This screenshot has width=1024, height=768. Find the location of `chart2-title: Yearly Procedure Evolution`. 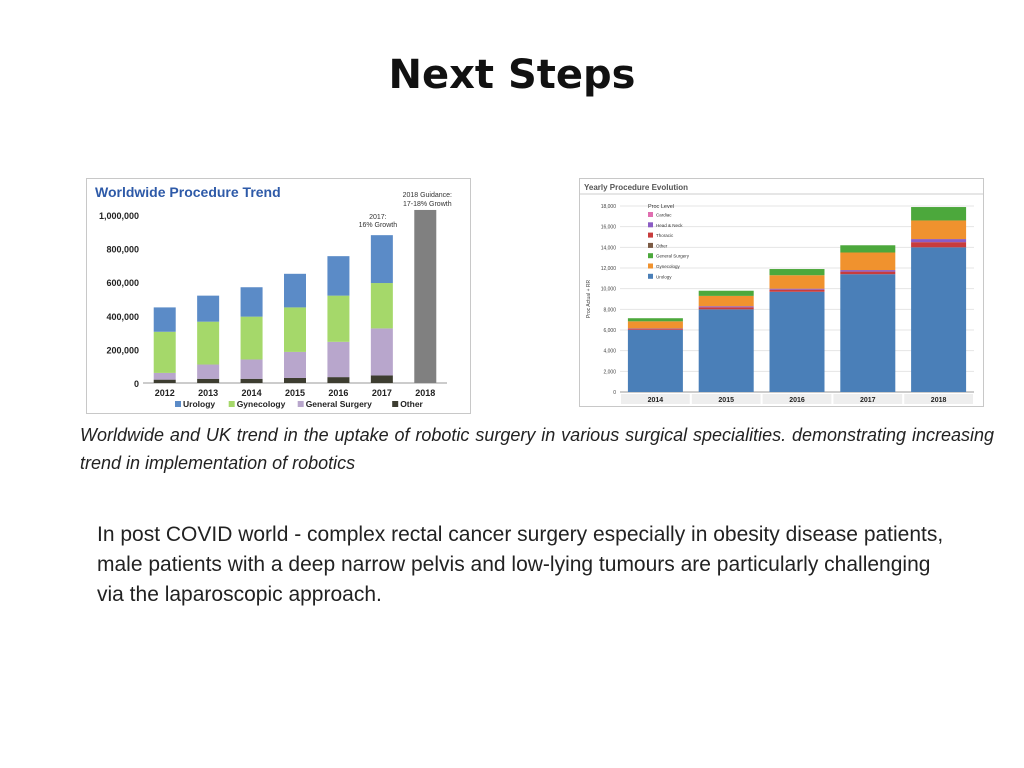

chart2-title: Yearly Procedure Evolution is located at coordinates (636, 187).